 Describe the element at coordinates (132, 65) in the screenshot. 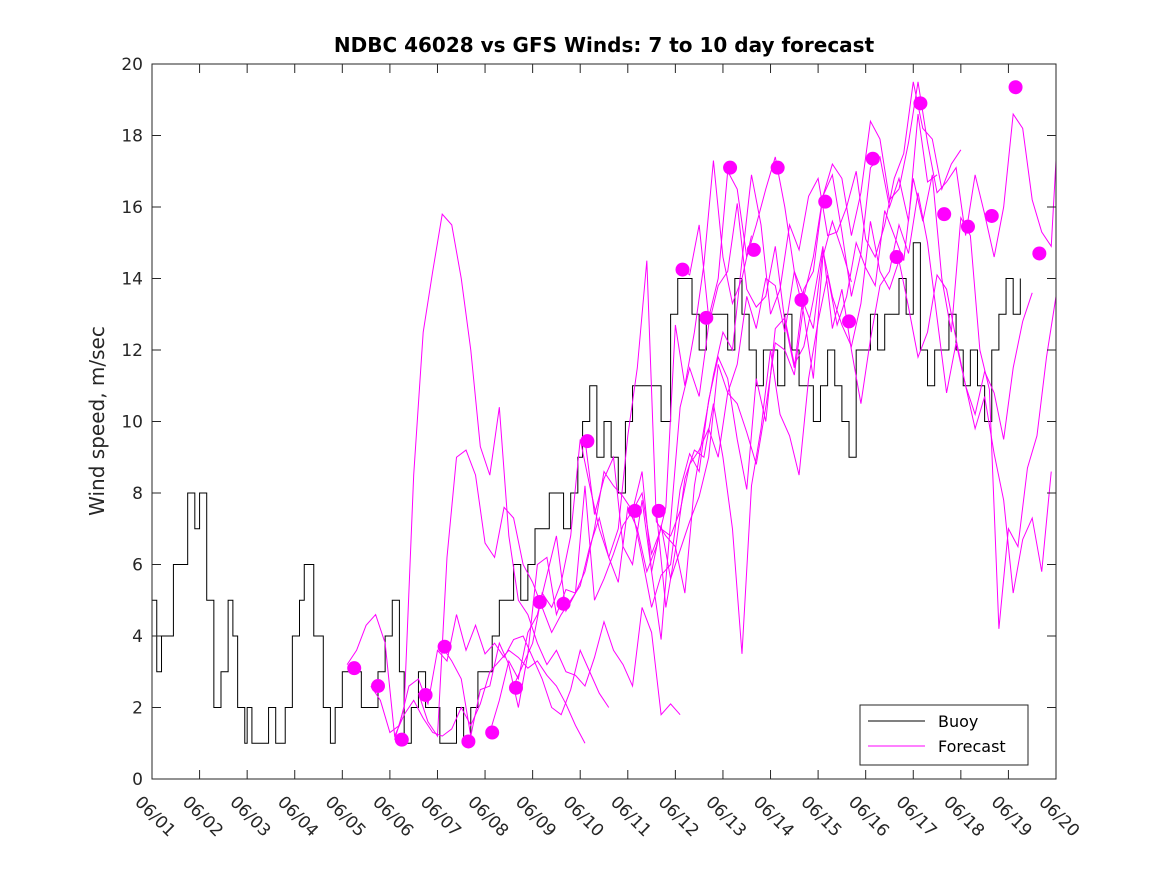

I see `y-tick-label: 20` at that location.